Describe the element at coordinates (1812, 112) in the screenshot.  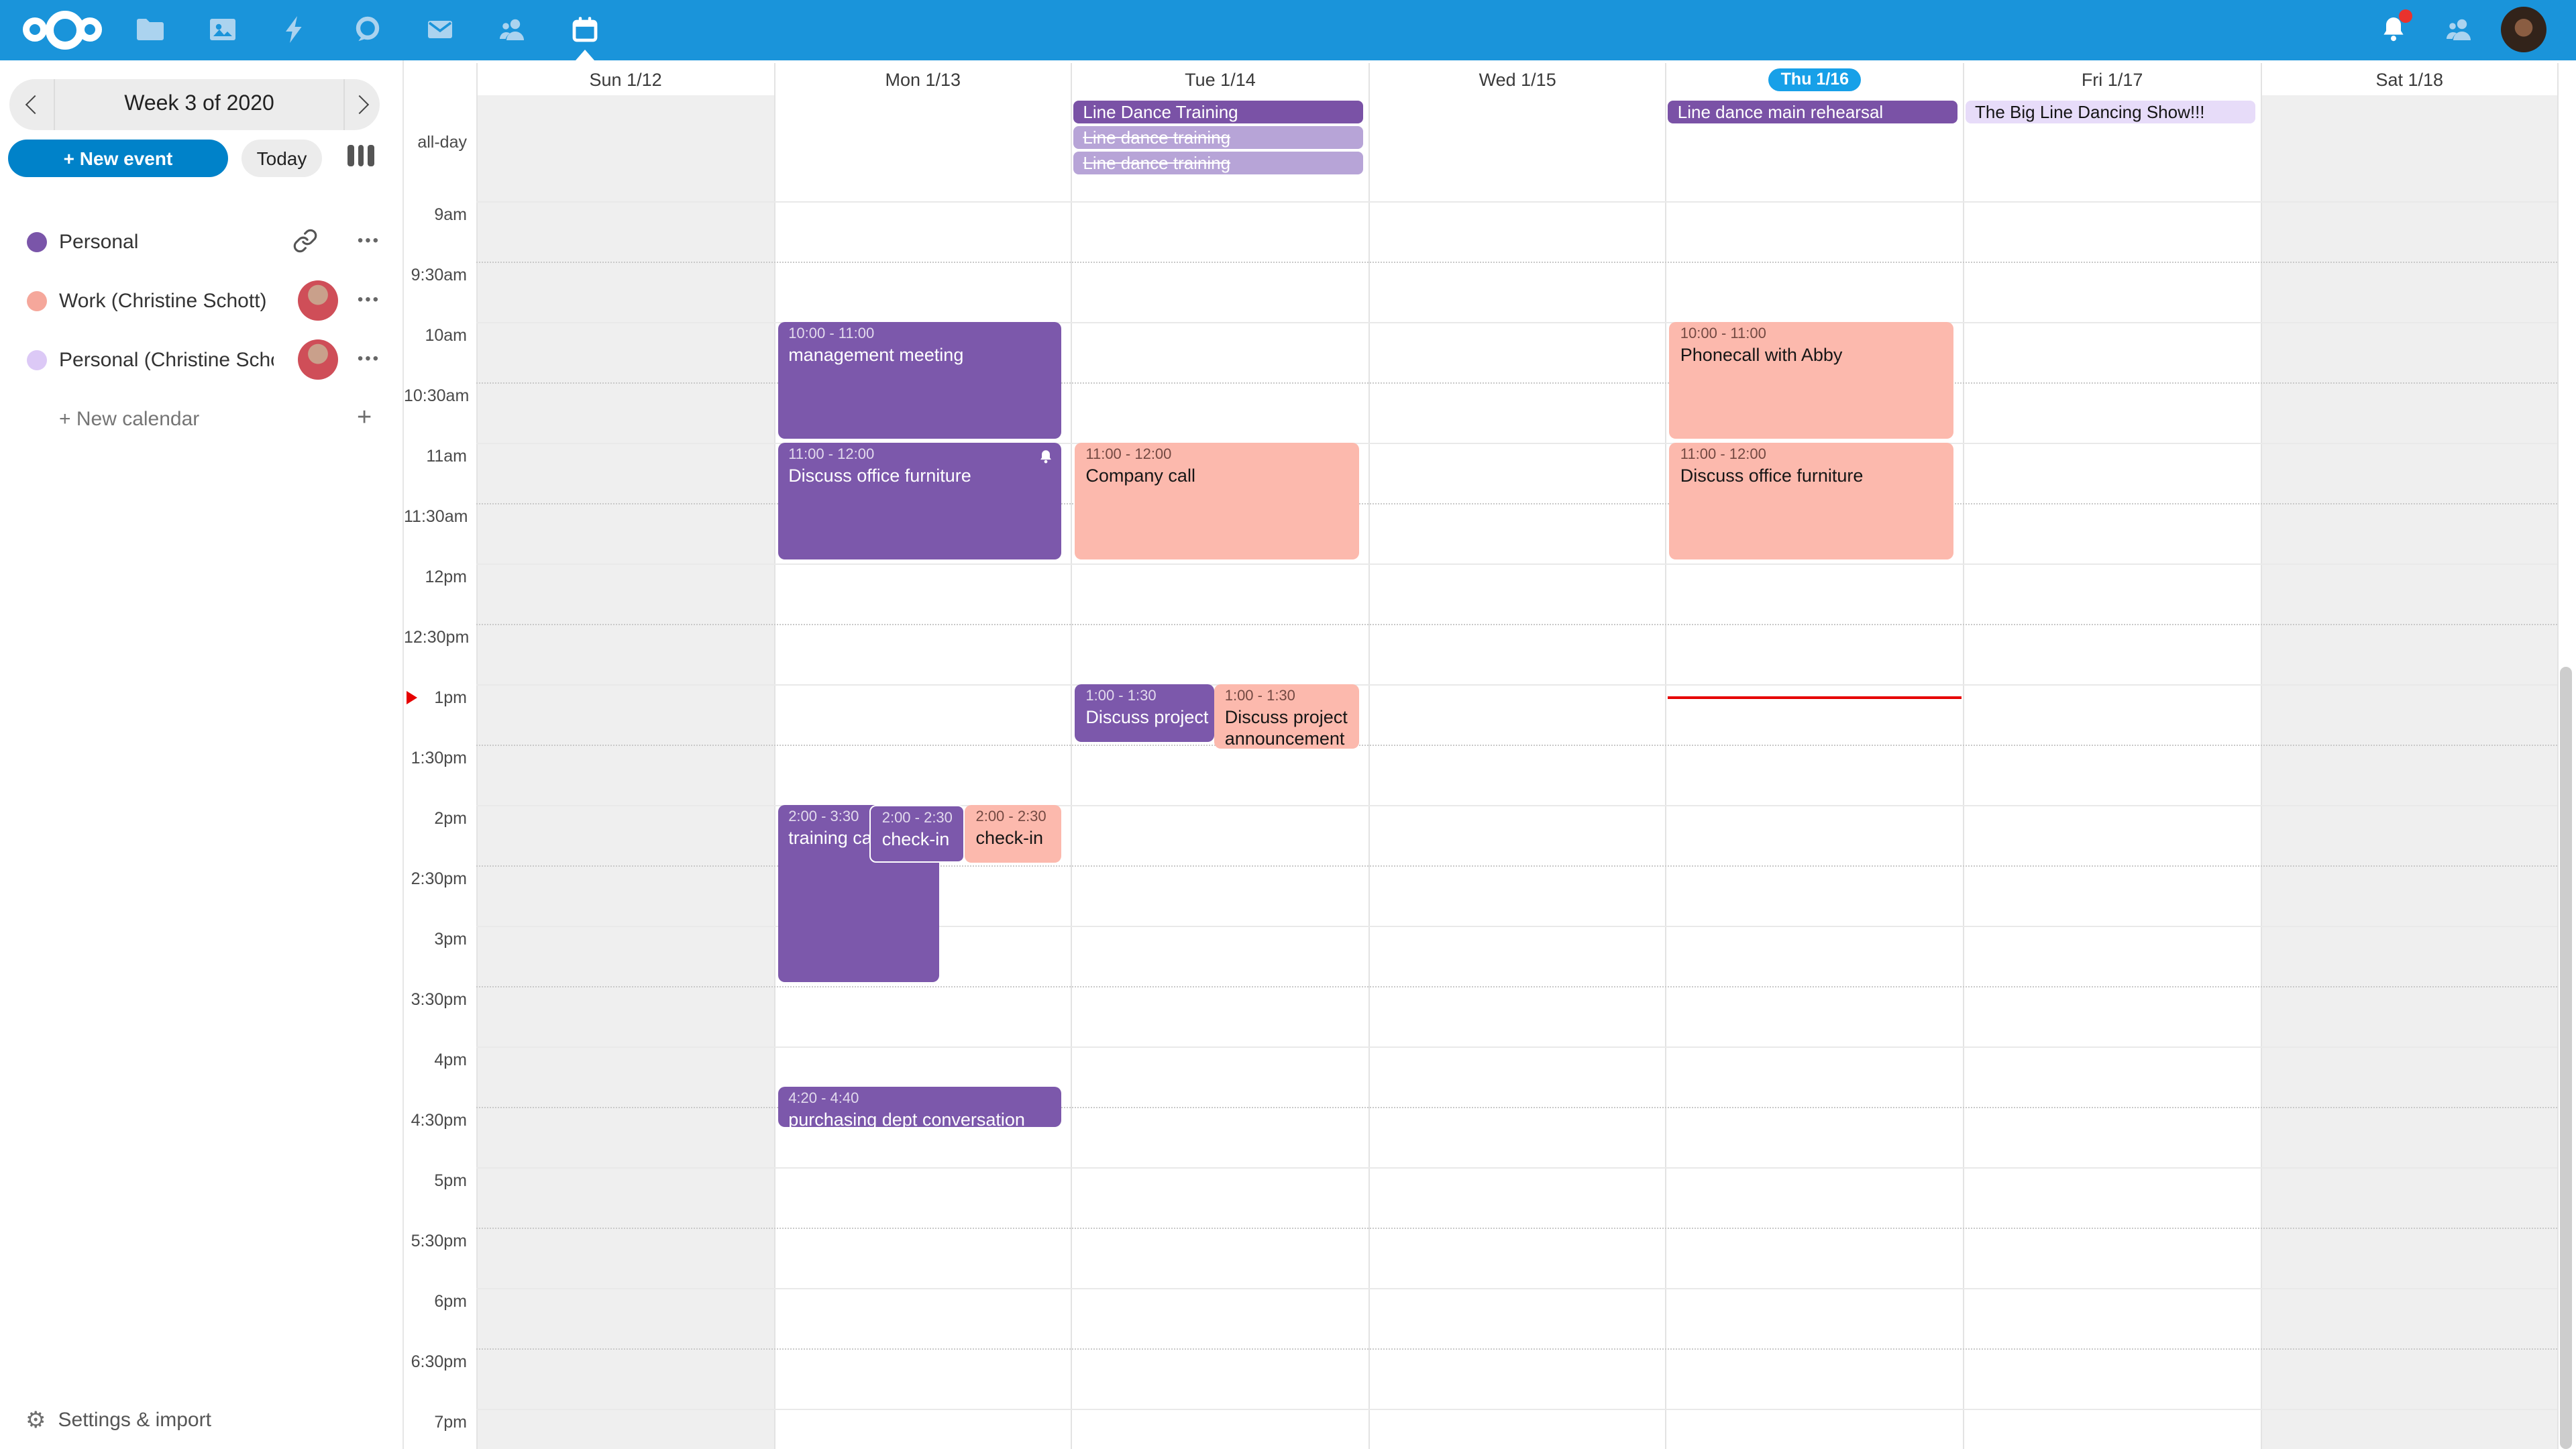
I see `allday-event: Line dance main rehearsal` at that location.